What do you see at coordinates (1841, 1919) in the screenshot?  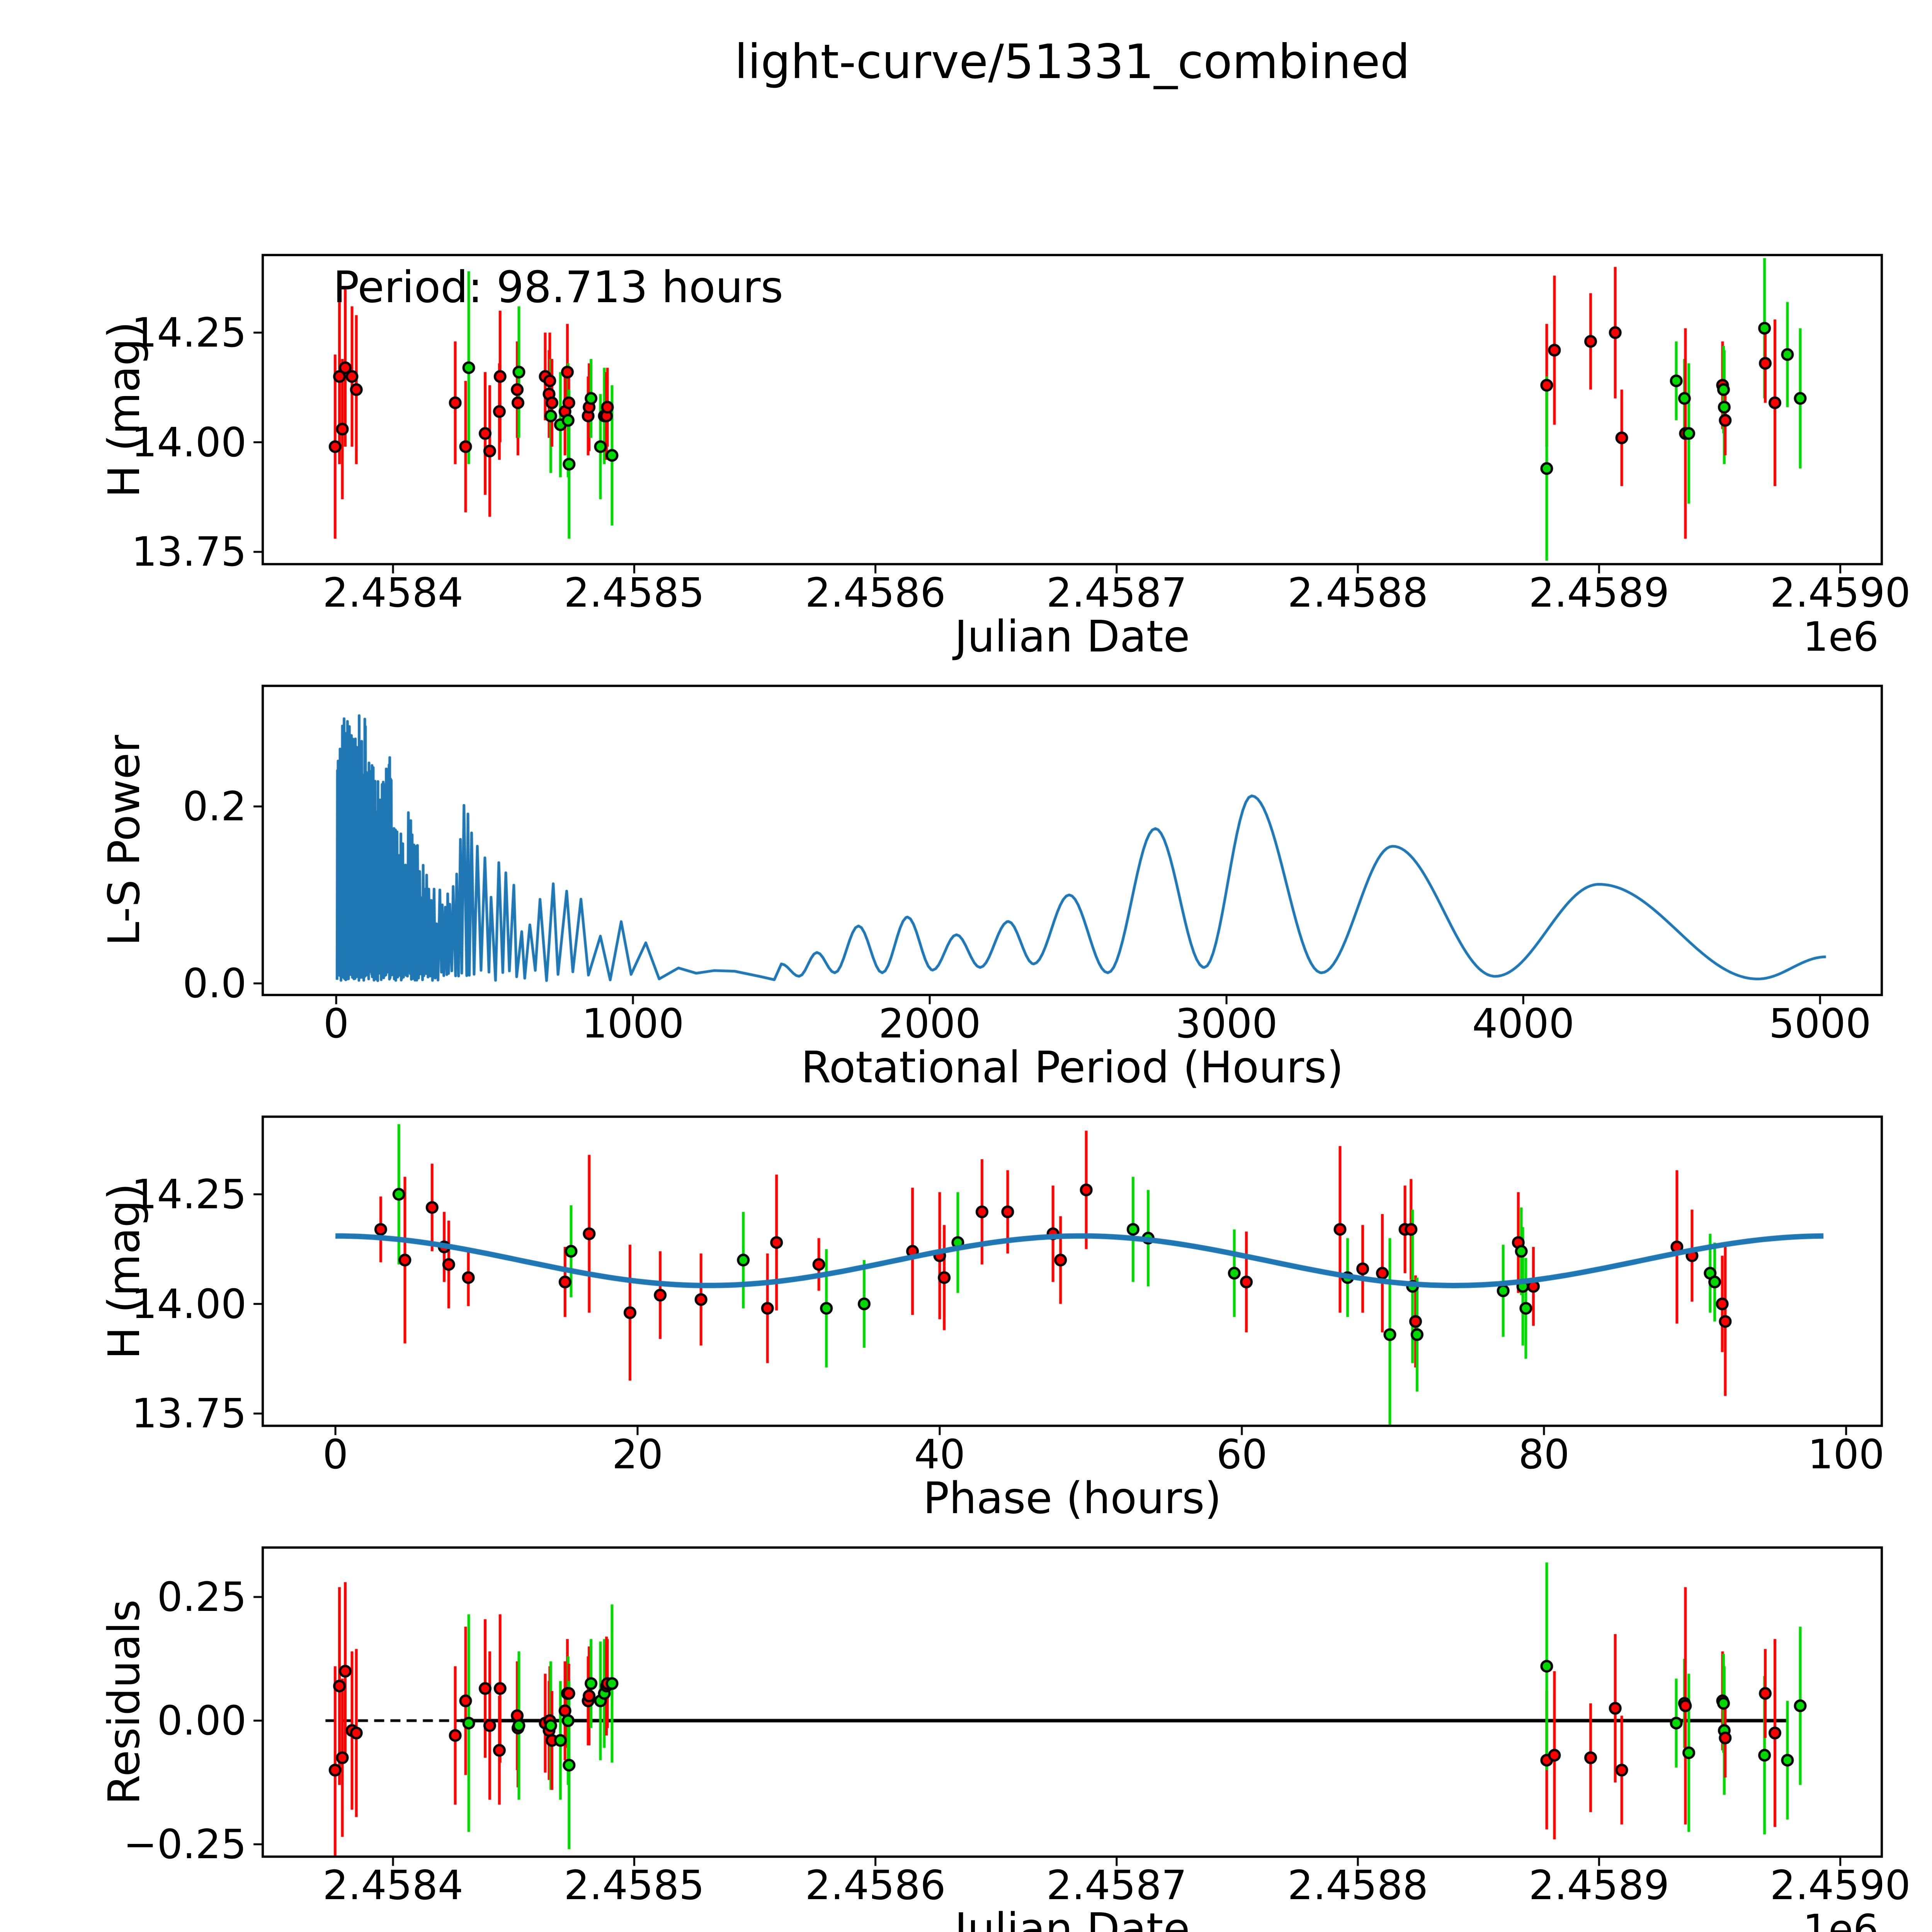 I see `panel4-x-offset-label: 1e6` at bounding box center [1841, 1919].